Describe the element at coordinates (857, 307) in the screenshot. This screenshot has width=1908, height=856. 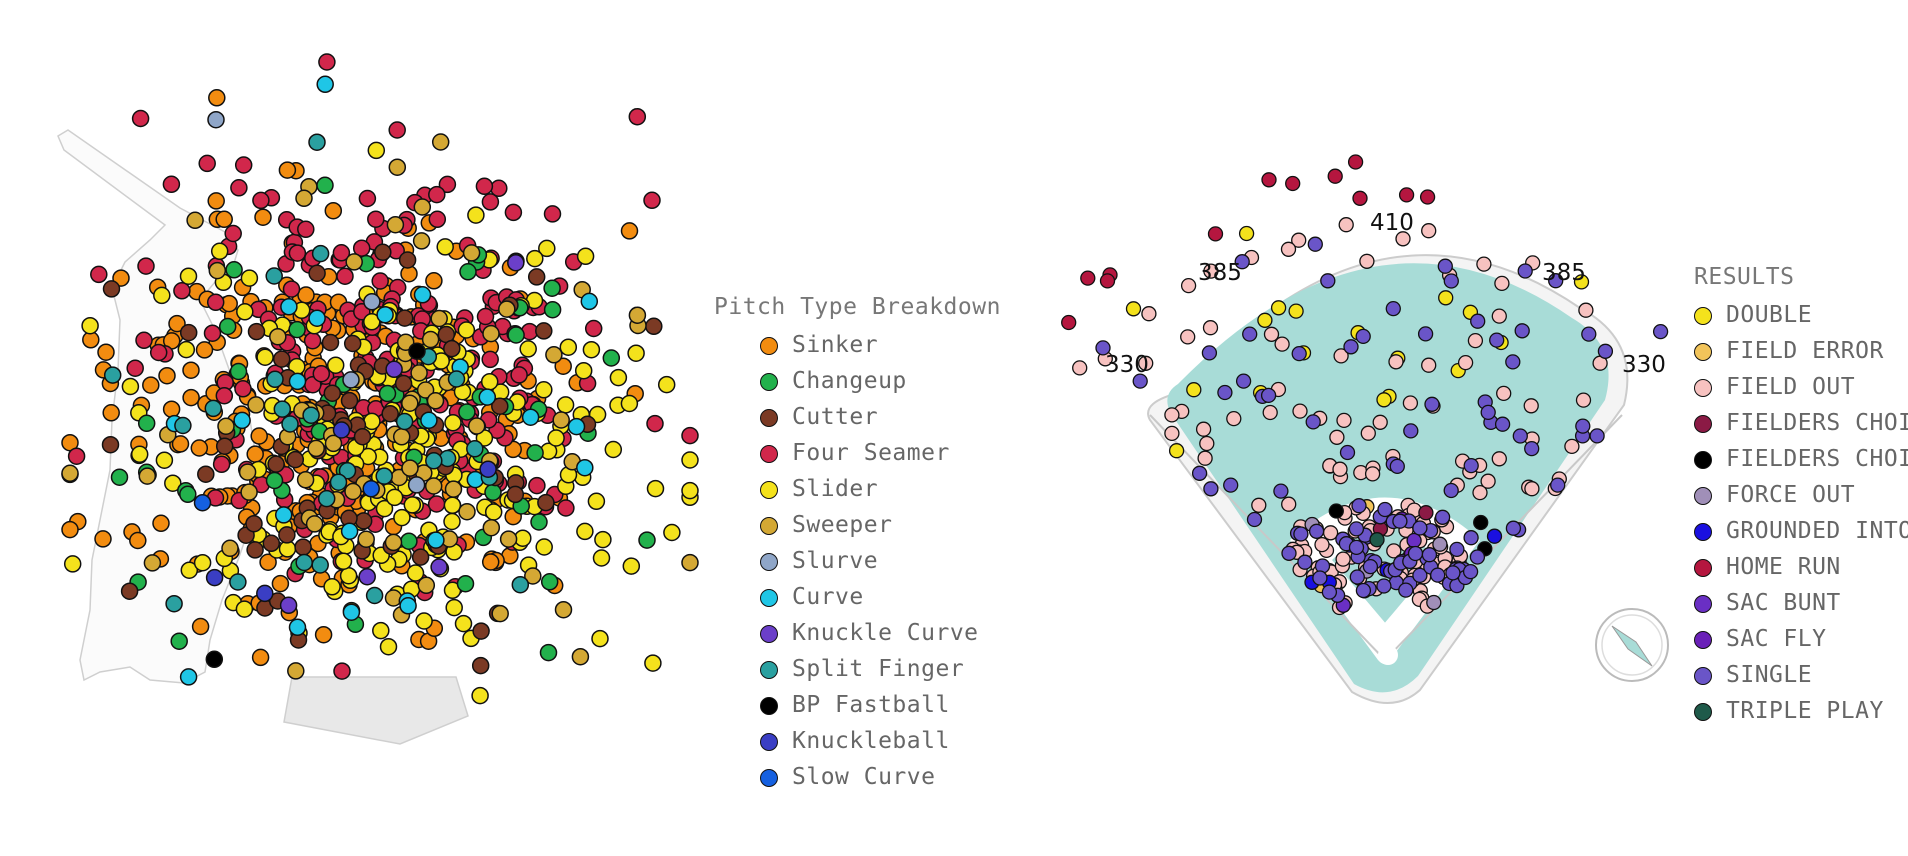
I see `pitch-legend-title: Pitch Type Breakdown` at that location.